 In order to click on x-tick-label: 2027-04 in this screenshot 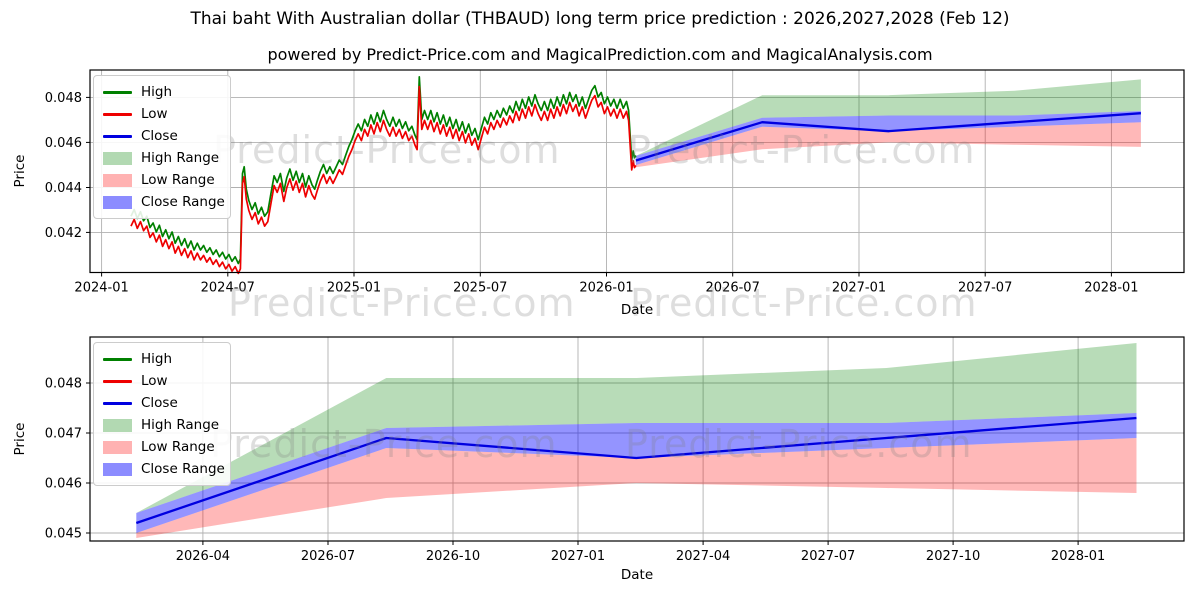, I will do `click(703, 556)`.